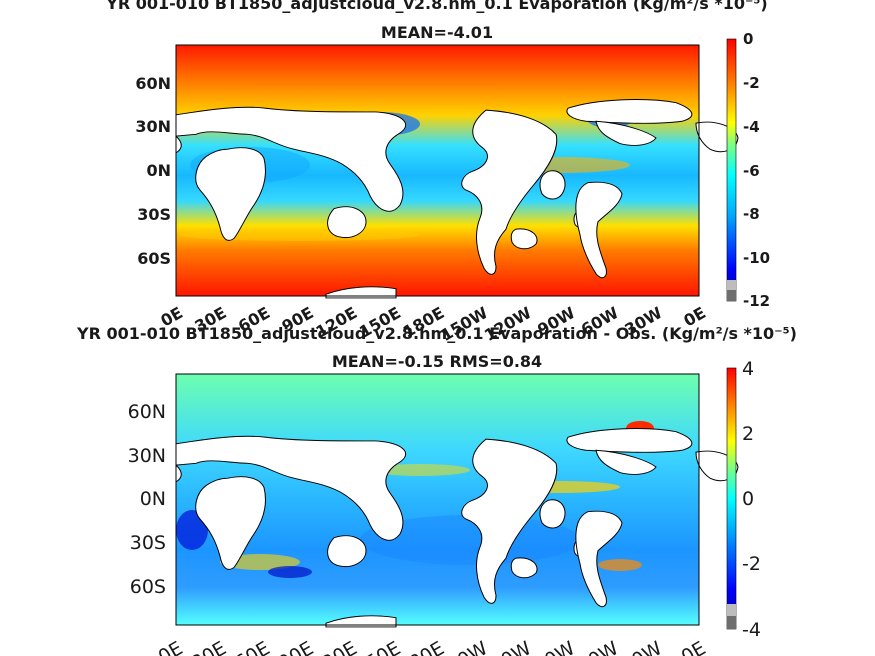  What do you see at coordinates (148, 543) in the screenshot?
I see `bottom-ytick-30S: 30S` at bounding box center [148, 543].